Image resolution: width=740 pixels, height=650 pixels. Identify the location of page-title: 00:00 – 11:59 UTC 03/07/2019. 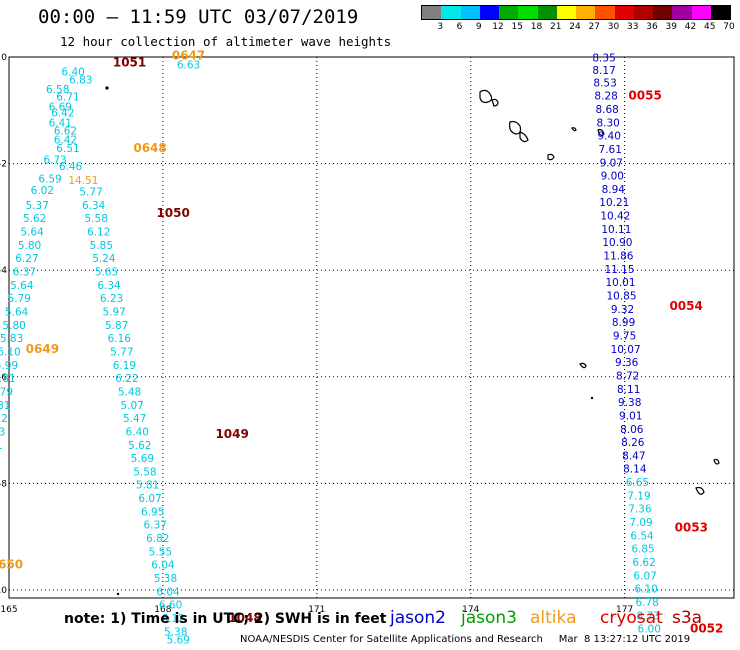
(198, 17).